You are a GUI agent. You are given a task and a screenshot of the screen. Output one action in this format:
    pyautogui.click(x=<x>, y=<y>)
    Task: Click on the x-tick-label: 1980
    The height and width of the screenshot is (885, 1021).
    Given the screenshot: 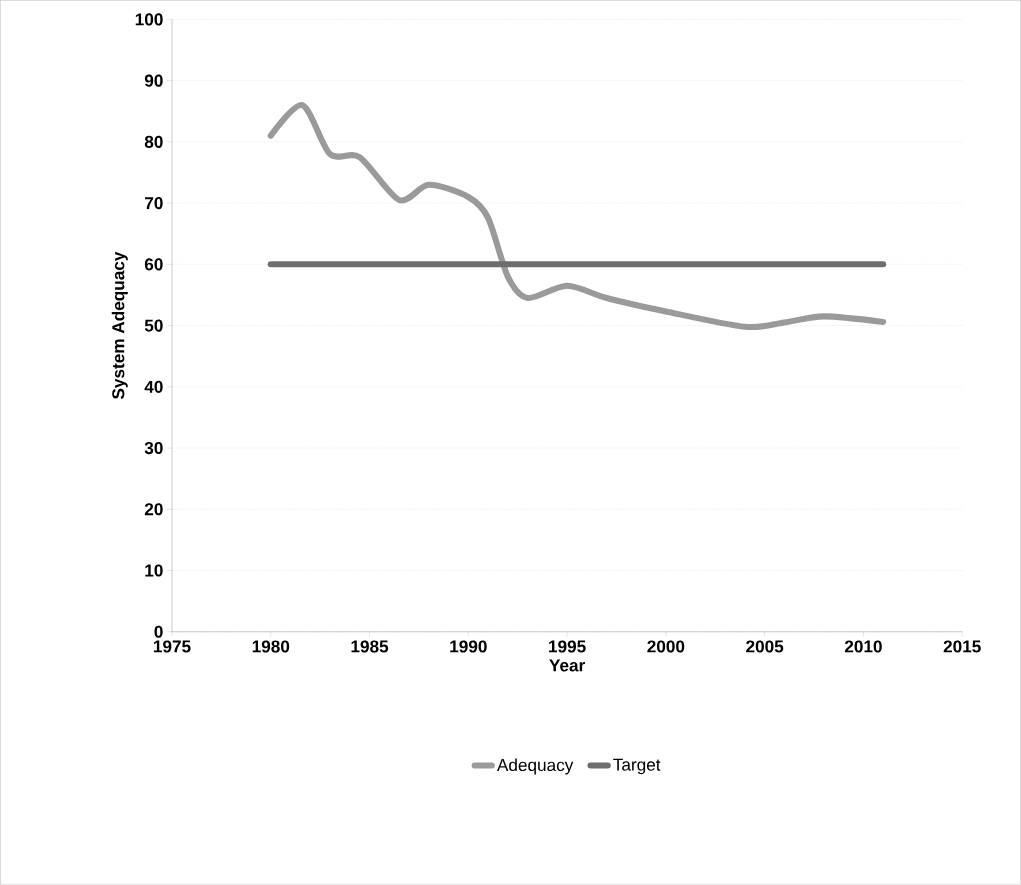 What is the action you would take?
    pyautogui.click(x=271, y=646)
    